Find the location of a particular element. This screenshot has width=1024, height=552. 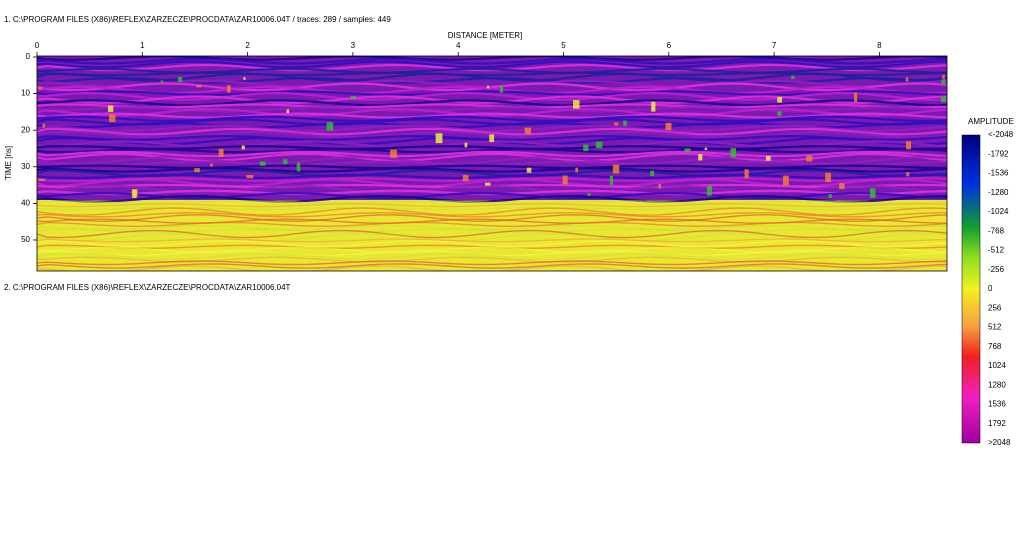

y-axis-label: TIME [ns] is located at coordinates (8, 163).